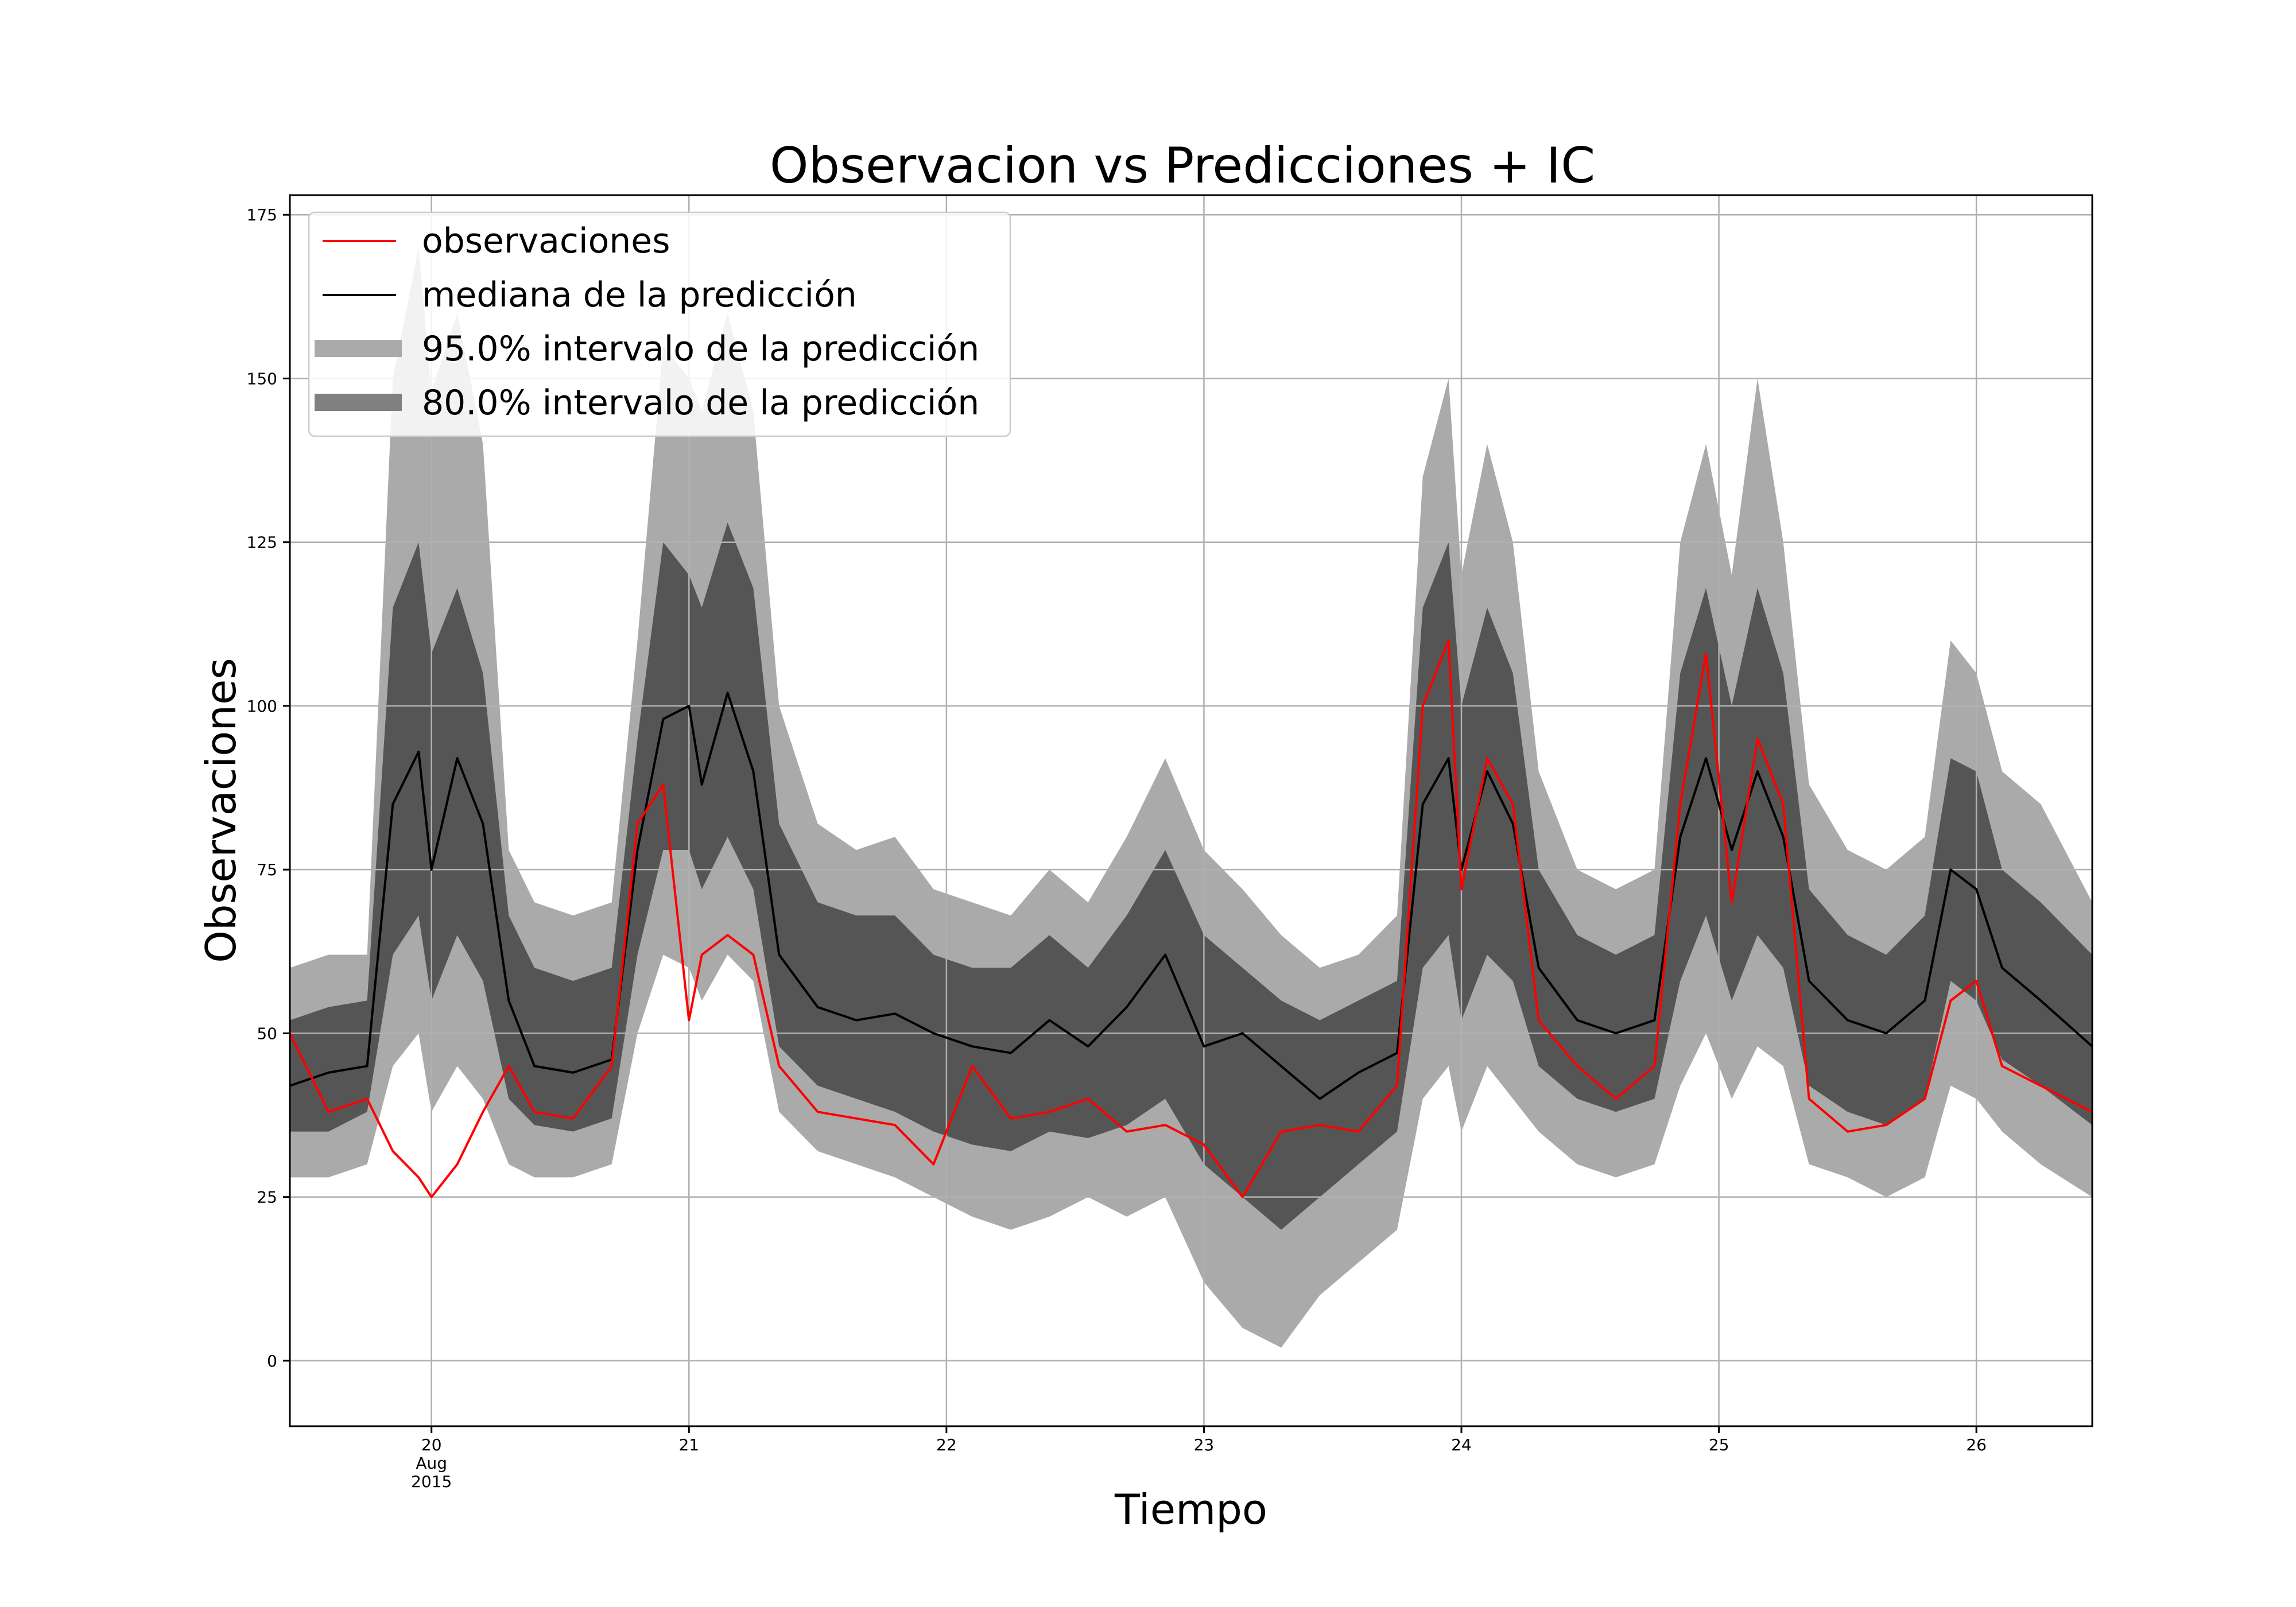 Image resolution: width=2296 pixels, height=1607 pixels. What do you see at coordinates (1461, 1445) in the screenshot?
I see `x-tick-label: 24` at bounding box center [1461, 1445].